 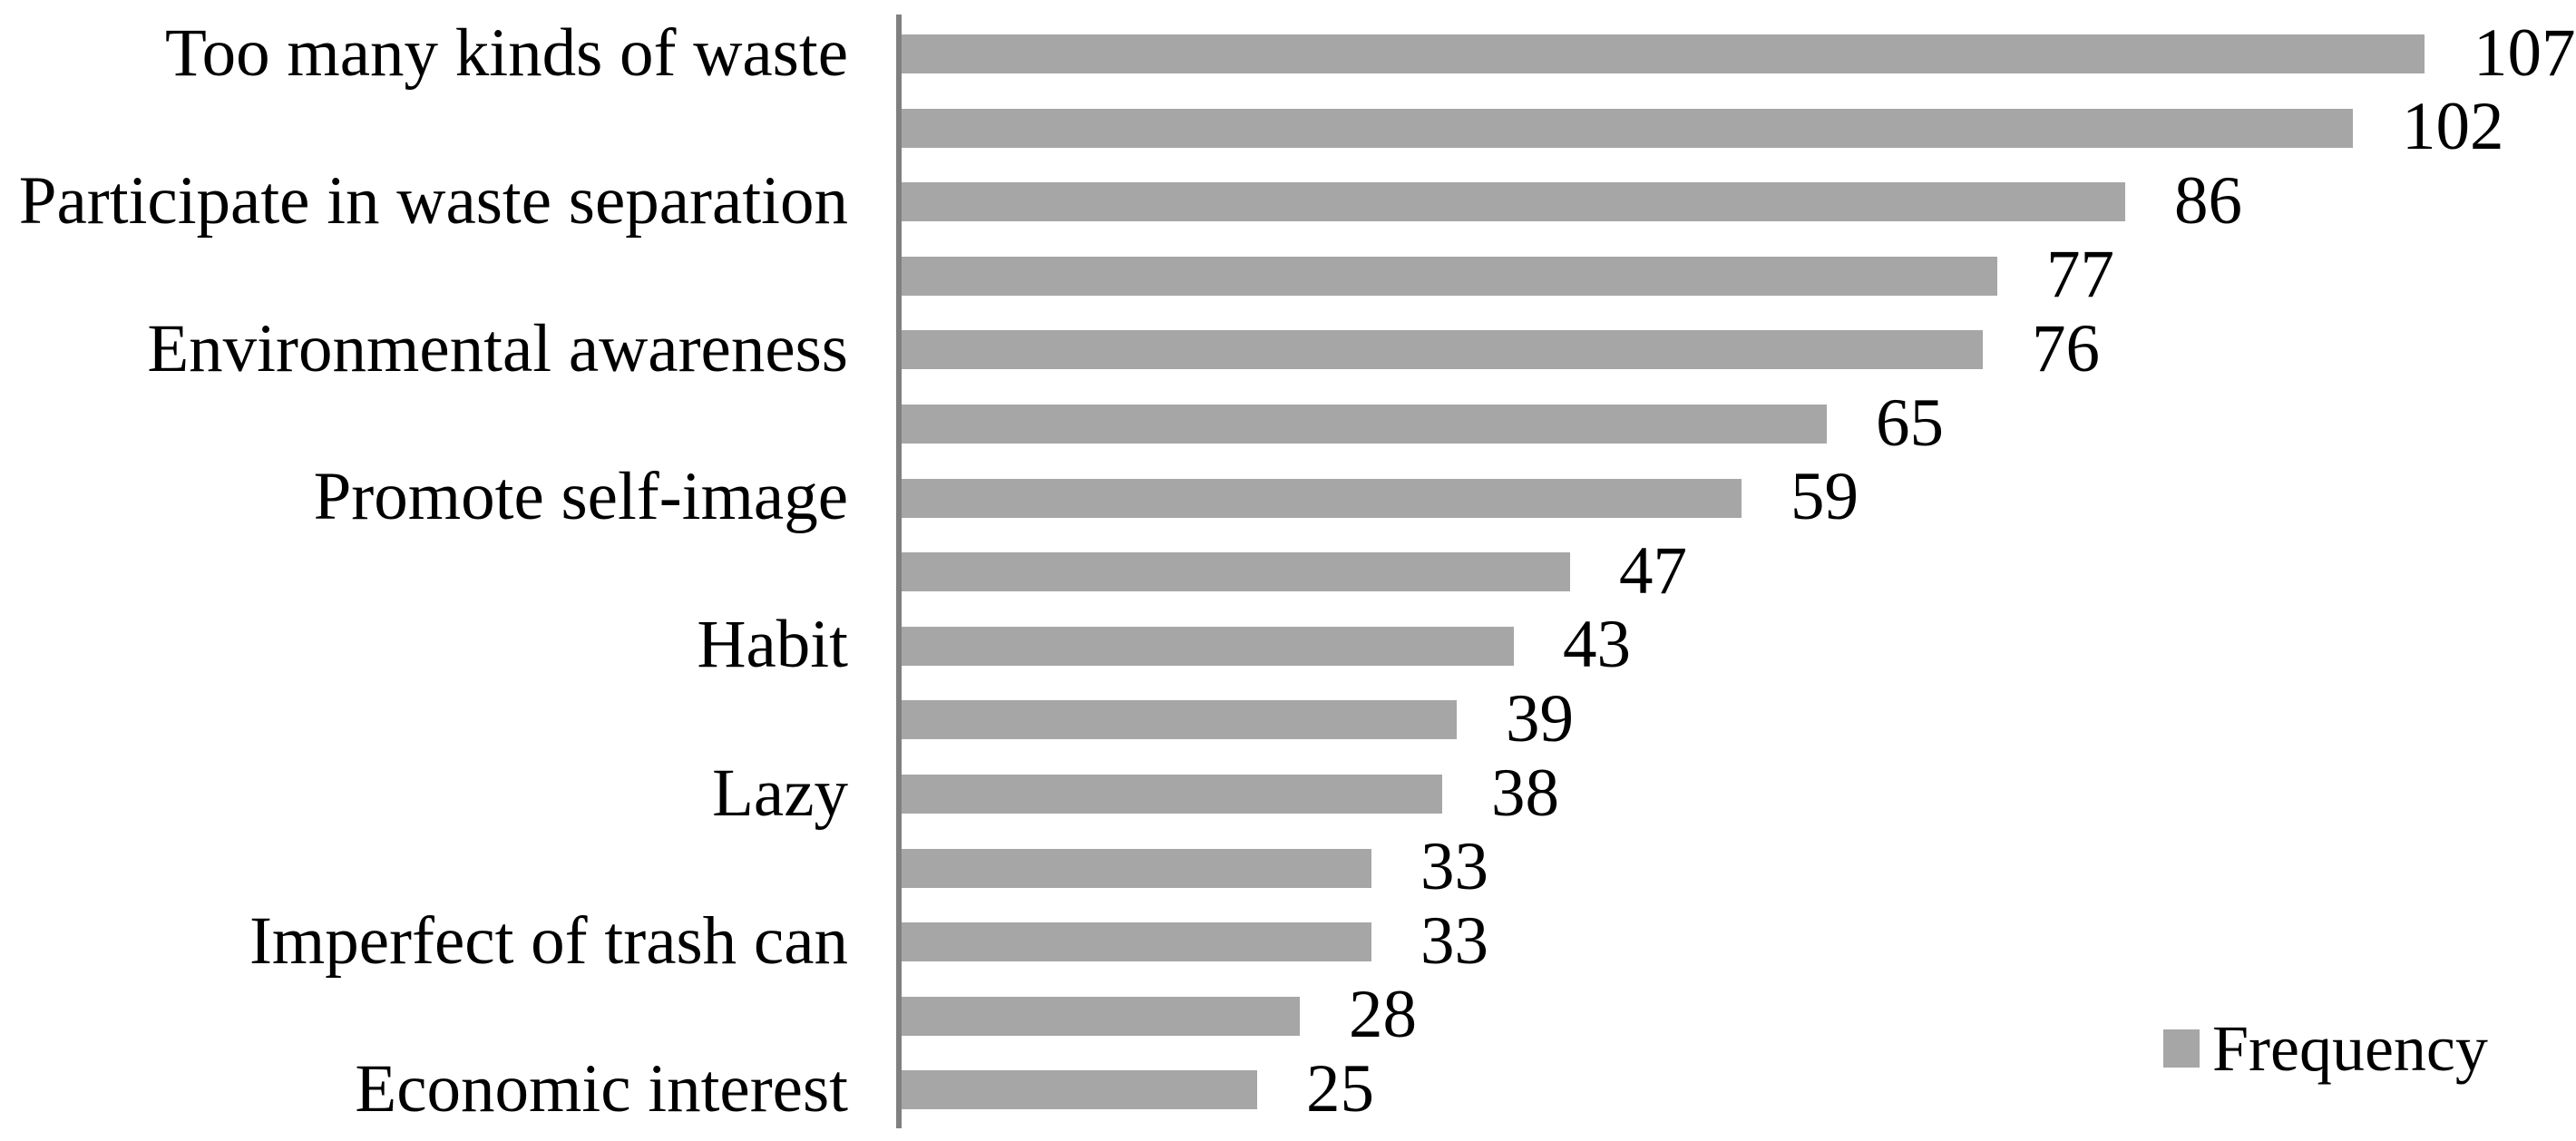 I want to click on category-axis-line, so click(x=899, y=571).